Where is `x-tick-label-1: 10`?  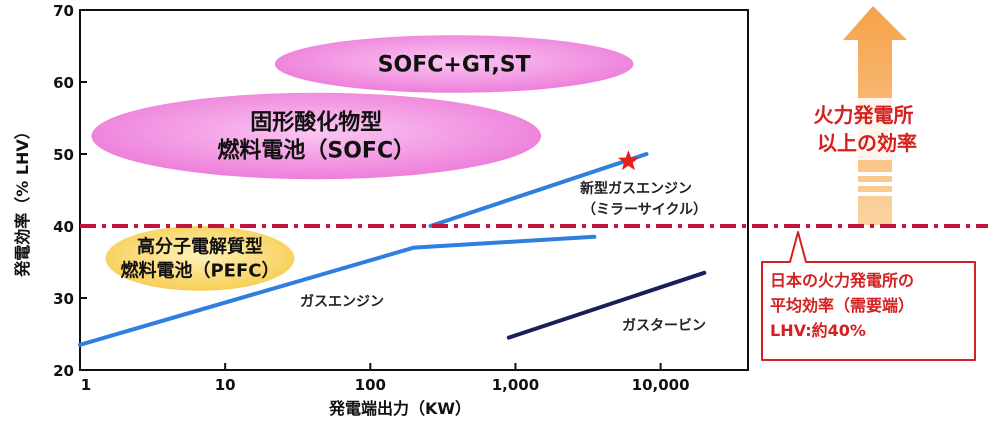 x-tick-label-1: 10 is located at coordinates (225, 385).